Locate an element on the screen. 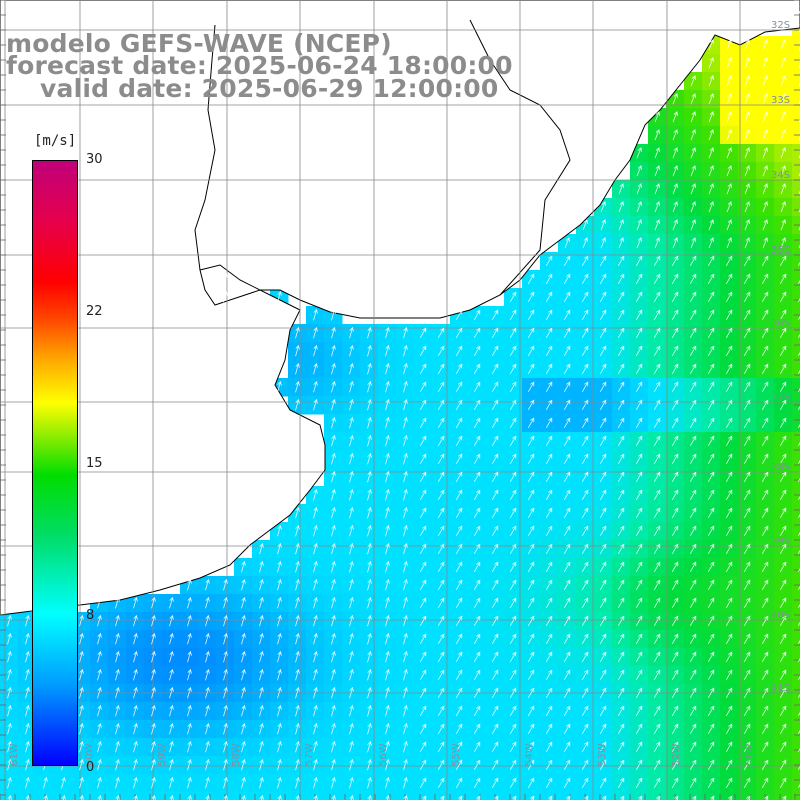 The width and height of the screenshot is (800, 800). latitude-label: 41S is located at coordinates (780, 688).